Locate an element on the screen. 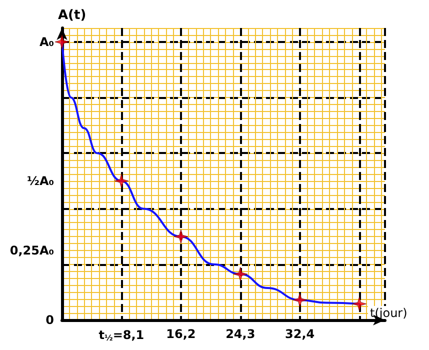  y-tick-label: A₀ is located at coordinates (46, 41).